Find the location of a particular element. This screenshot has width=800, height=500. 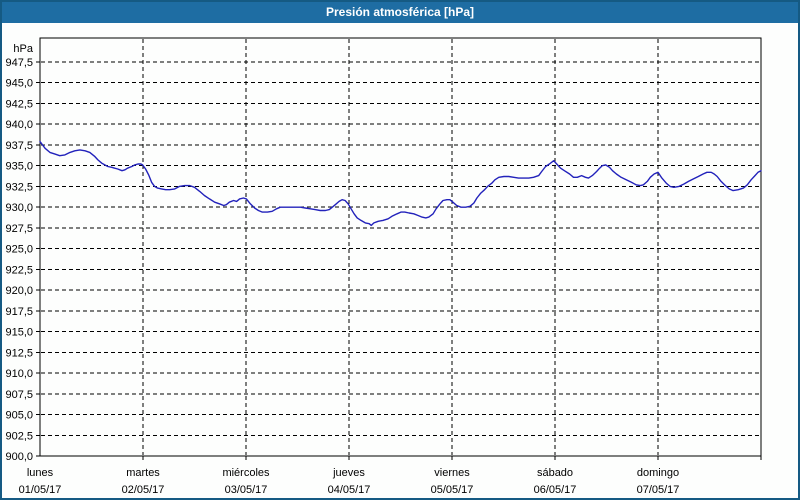

svg-text: 910,0 is located at coordinates (19, 374).